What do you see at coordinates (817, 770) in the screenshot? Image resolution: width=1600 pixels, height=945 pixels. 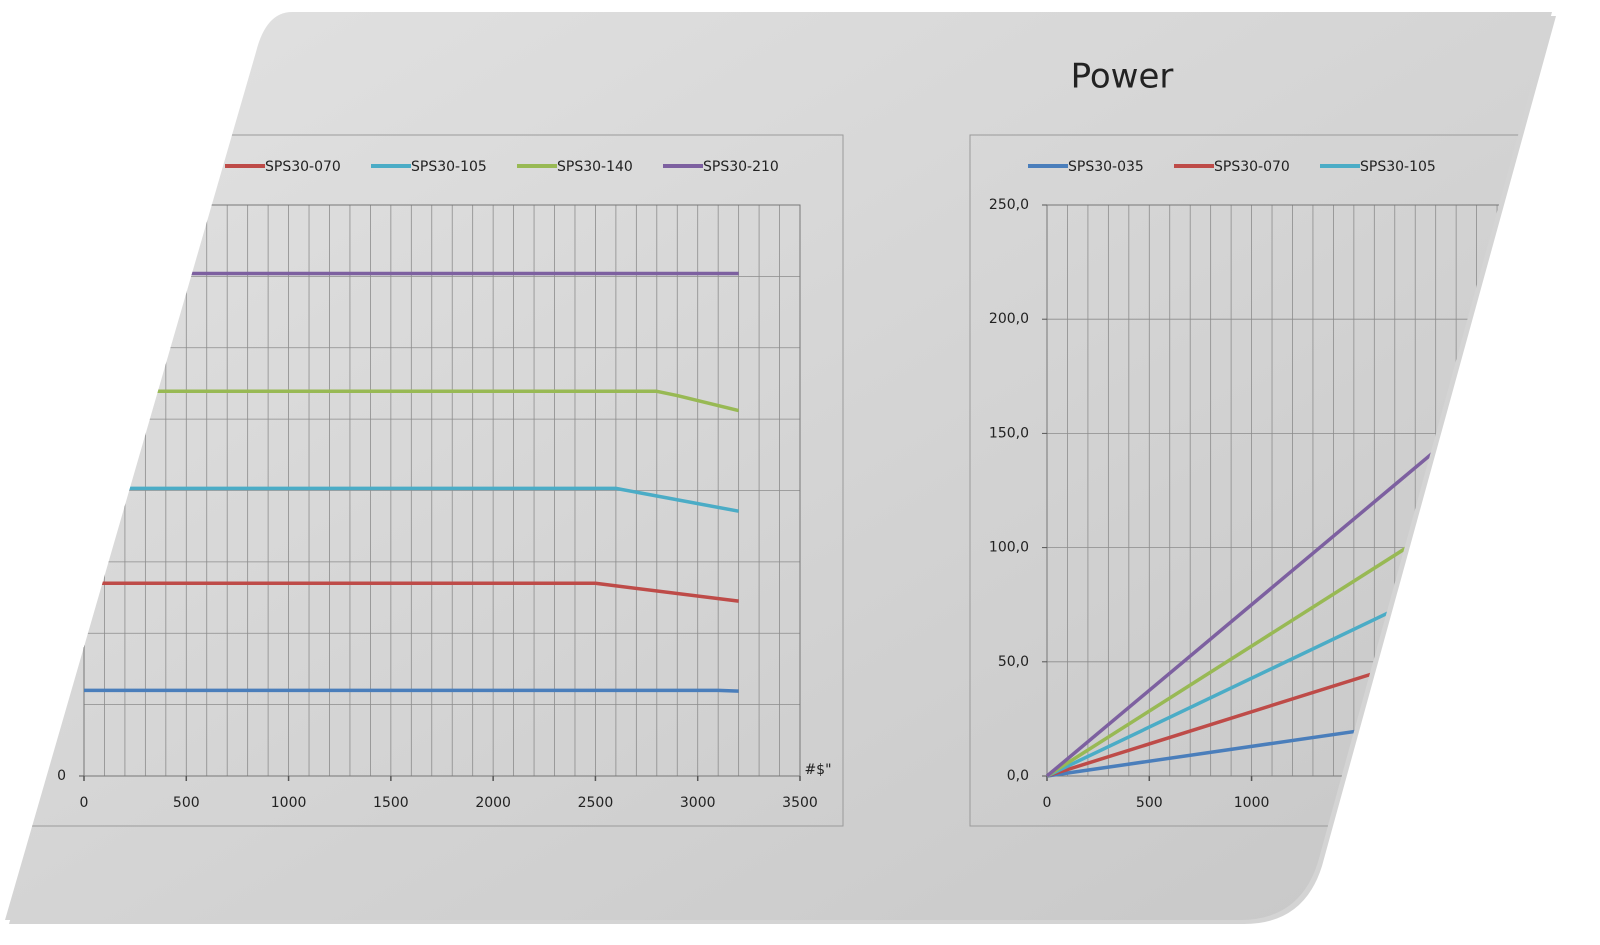 I see `x-axis-label: #$"` at bounding box center [817, 770].